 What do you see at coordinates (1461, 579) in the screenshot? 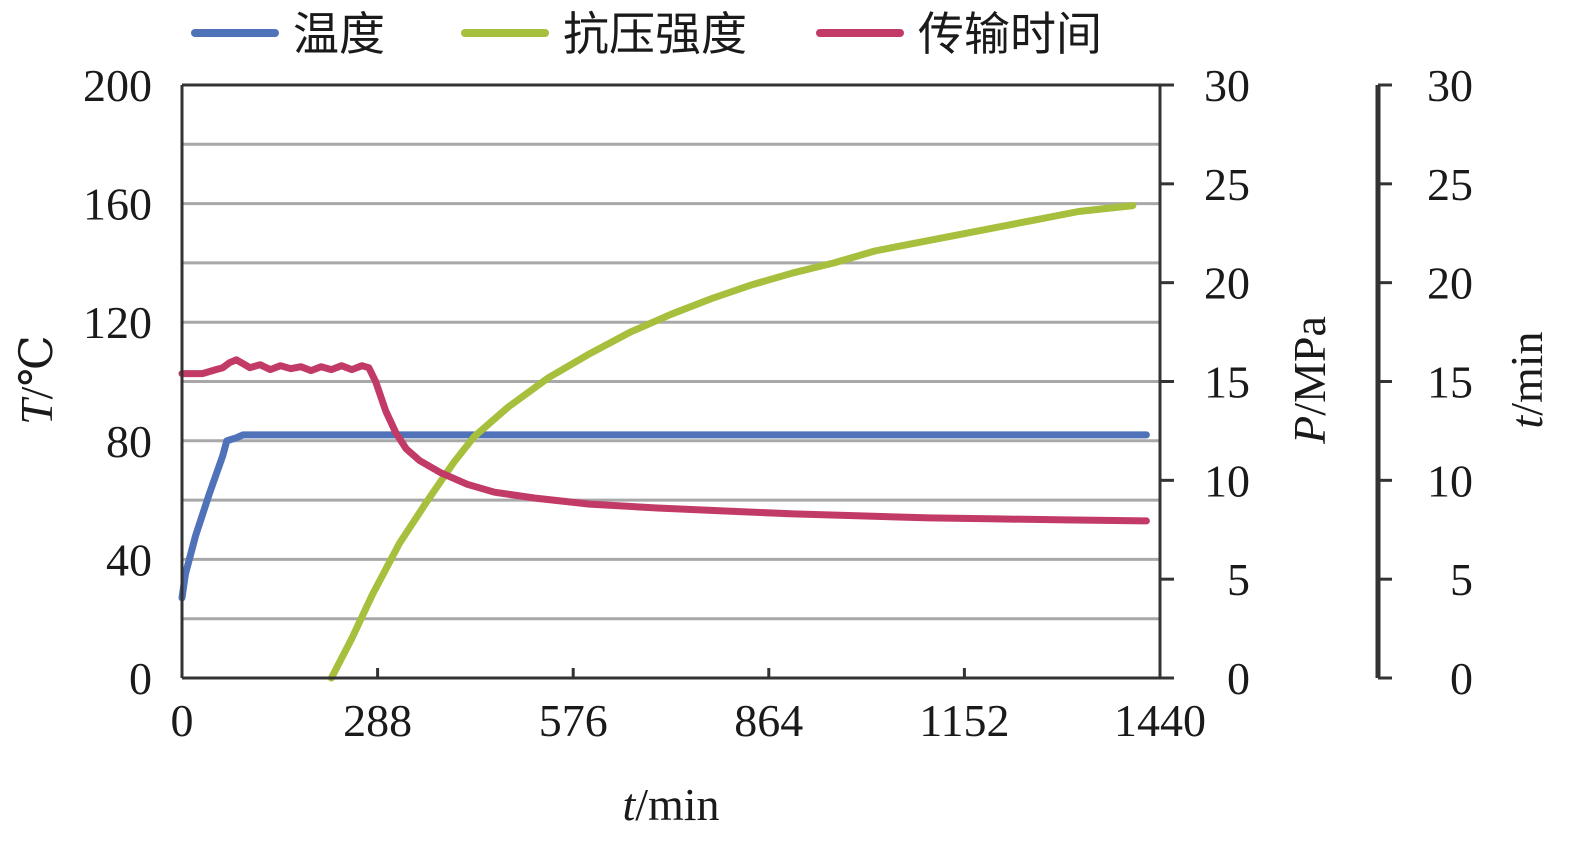
I see `third-y-tick-label: 5` at bounding box center [1461, 579].